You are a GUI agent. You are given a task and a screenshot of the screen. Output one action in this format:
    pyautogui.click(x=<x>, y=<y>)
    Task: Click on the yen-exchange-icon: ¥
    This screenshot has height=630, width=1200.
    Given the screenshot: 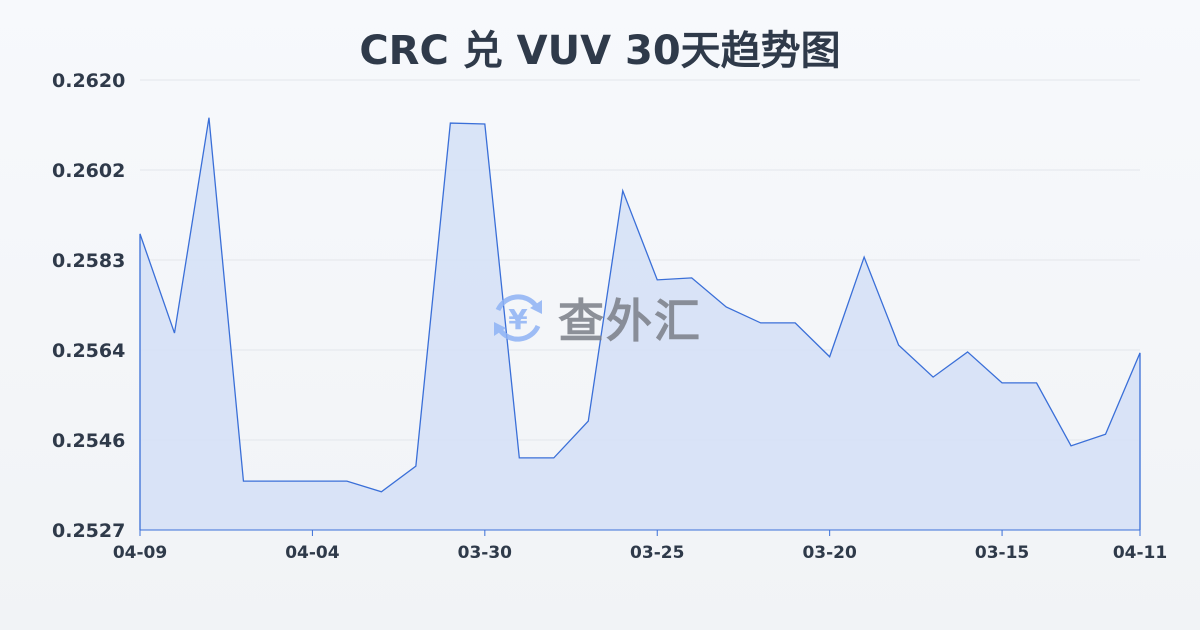 What is the action you would take?
    pyautogui.click(x=518, y=318)
    